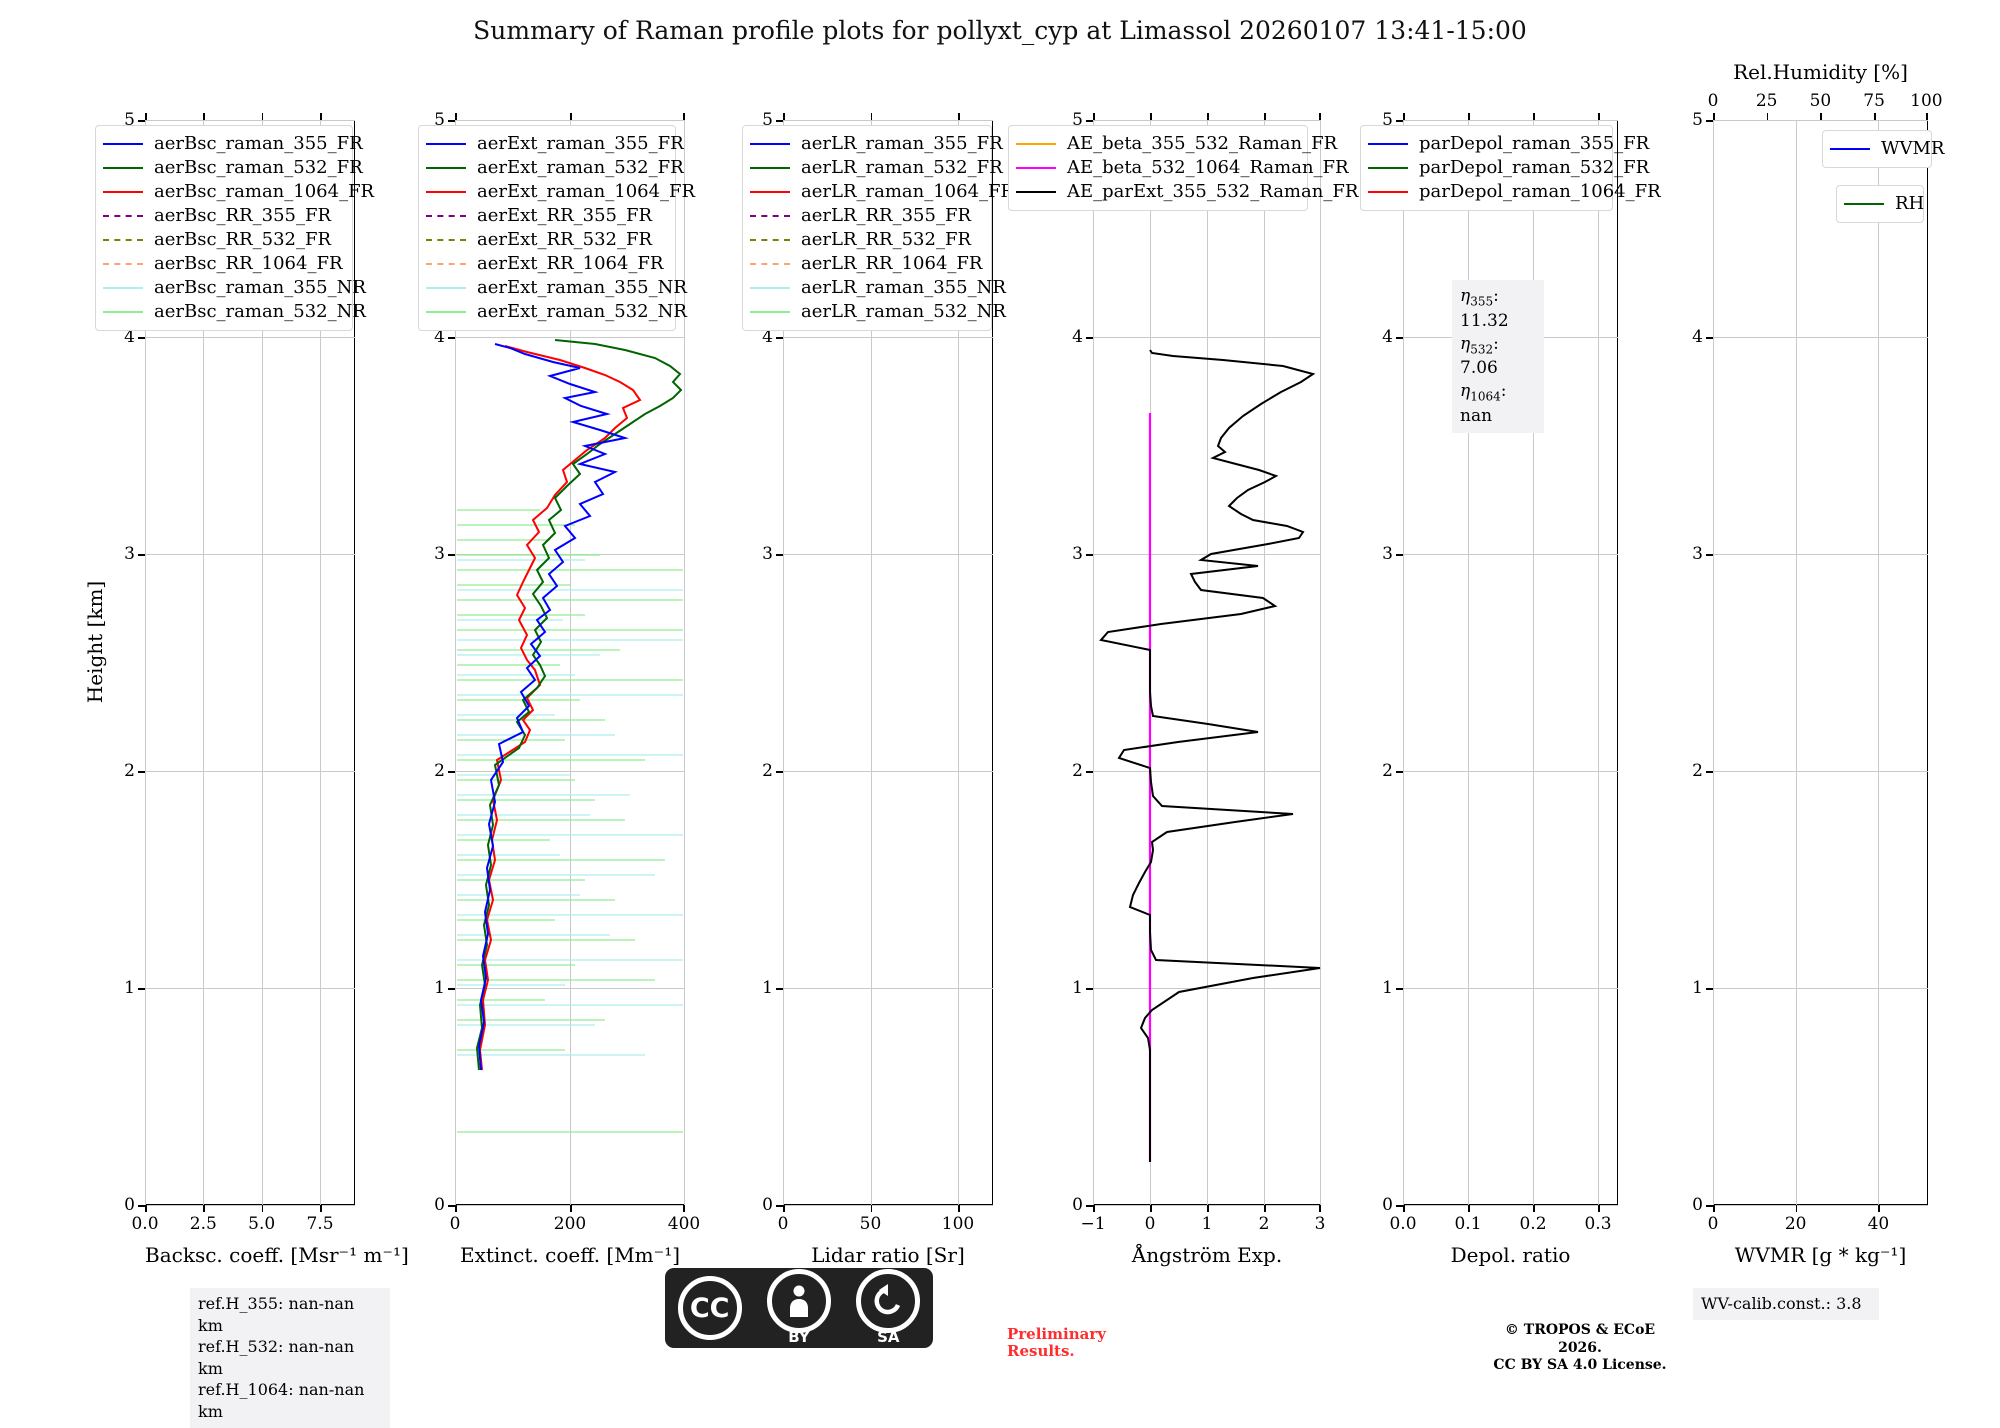 This screenshot has width=2000, height=1428. I want to click on legend-item: aerExt_RR_532_FR, so click(546, 240).